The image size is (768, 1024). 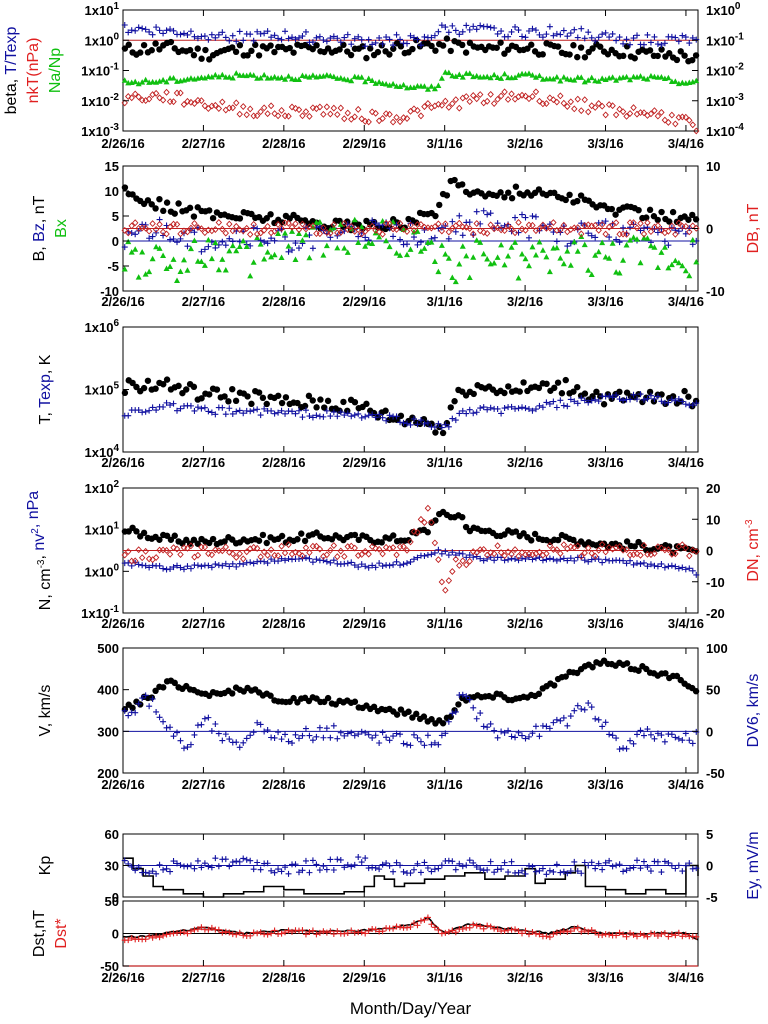 I want to click on y-tick-label: -50, so click(x=109, y=966).